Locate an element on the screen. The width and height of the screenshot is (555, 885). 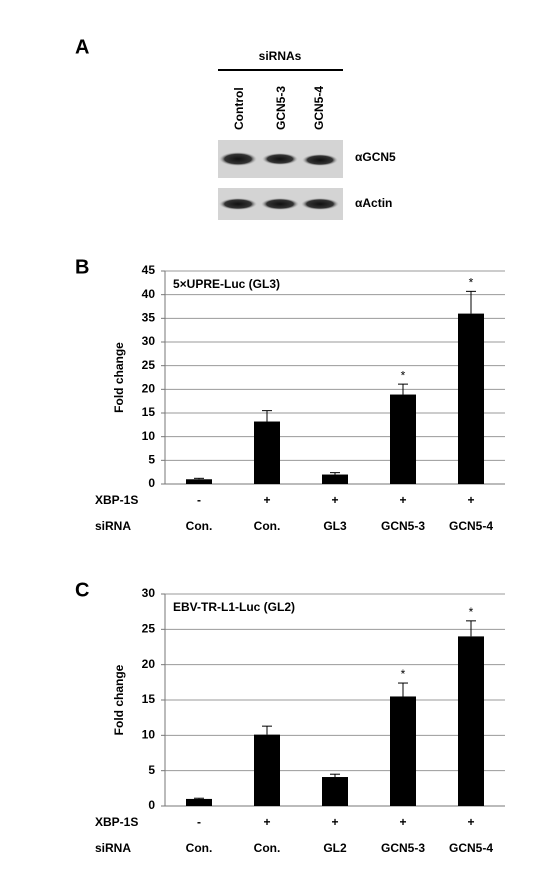
lane-label: Control is located at coordinates (239, 108).